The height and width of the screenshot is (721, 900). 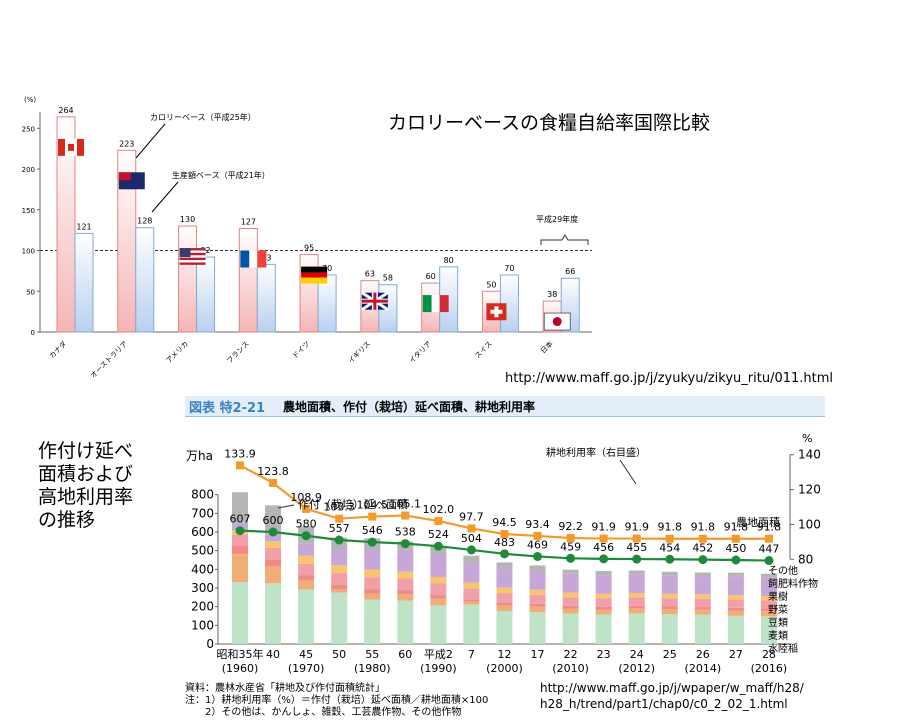 I want to click on y-tick-label: 700, so click(x=202, y=513).